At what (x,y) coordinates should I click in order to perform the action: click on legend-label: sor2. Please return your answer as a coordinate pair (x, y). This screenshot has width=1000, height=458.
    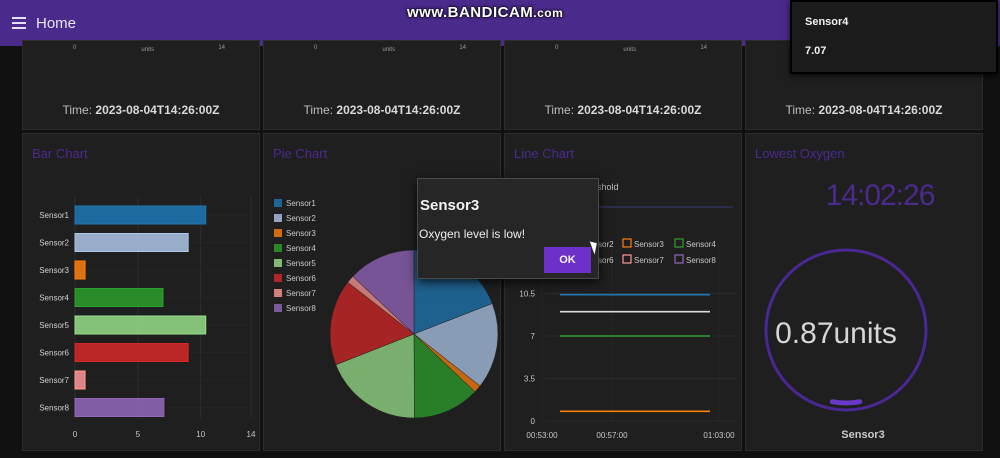
    Looking at the image, I should click on (606, 244).